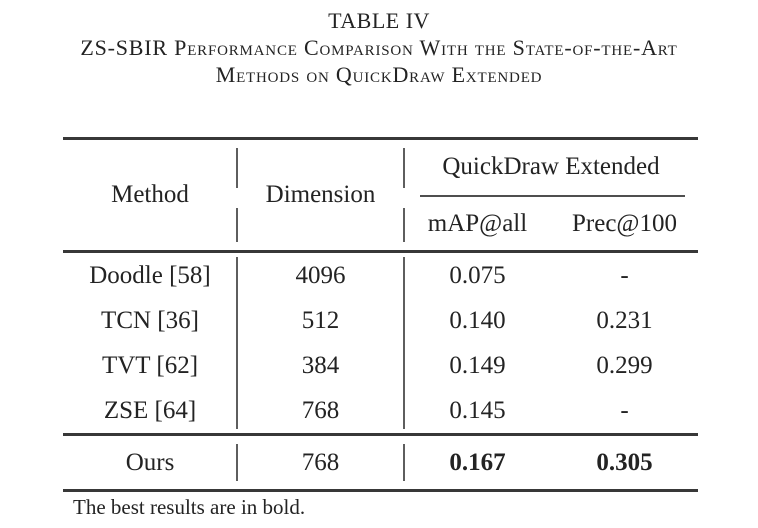 Image resolution: width=758 pixels, height=528 pixels. I want to click on column-header-method: Method, so click(150, 194).